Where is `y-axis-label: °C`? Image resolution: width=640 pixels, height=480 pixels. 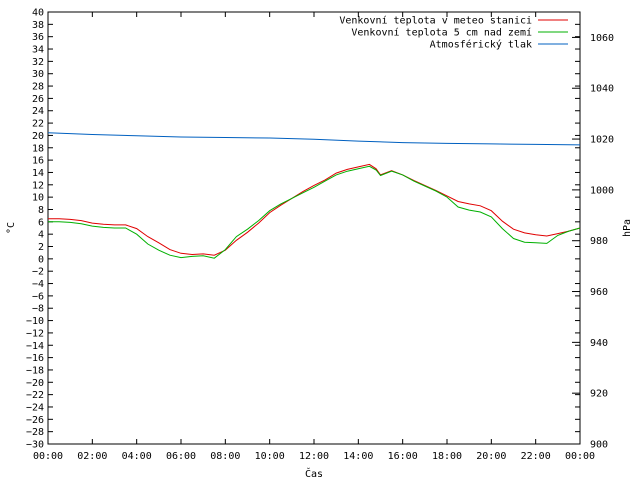 y-axis-label: °C is located at coordinates (11, 228).